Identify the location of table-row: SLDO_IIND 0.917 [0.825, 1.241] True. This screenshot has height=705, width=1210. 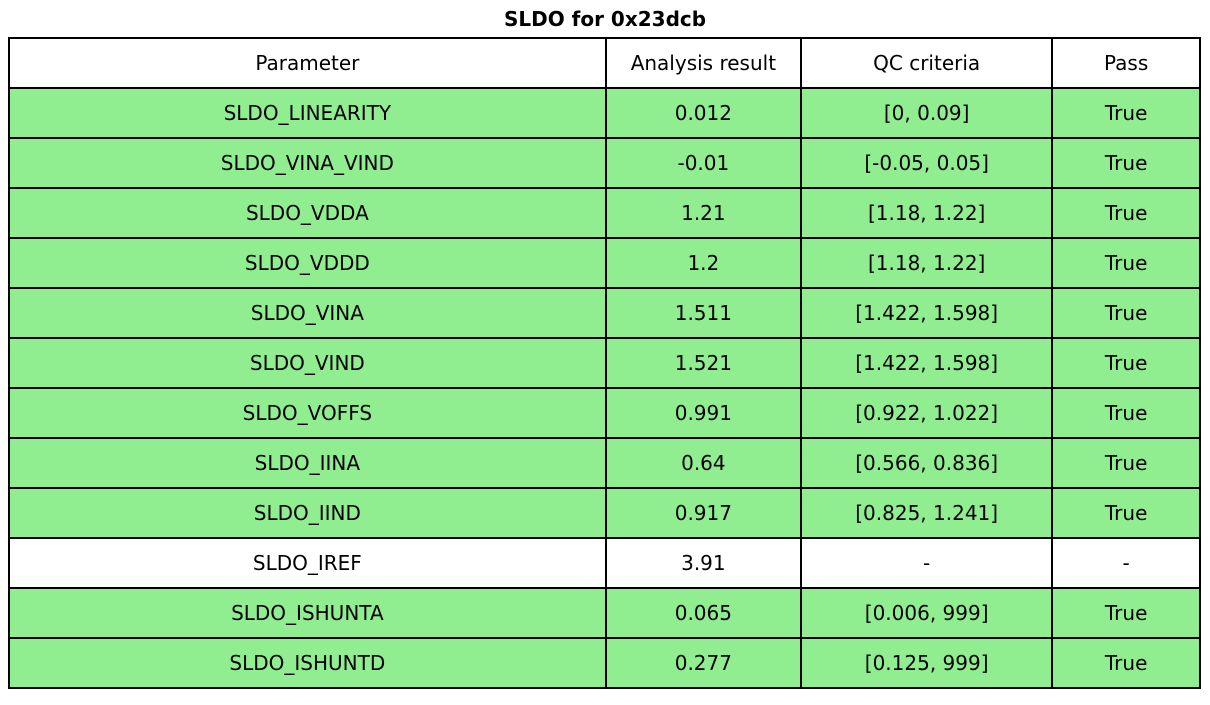
(604, 513).